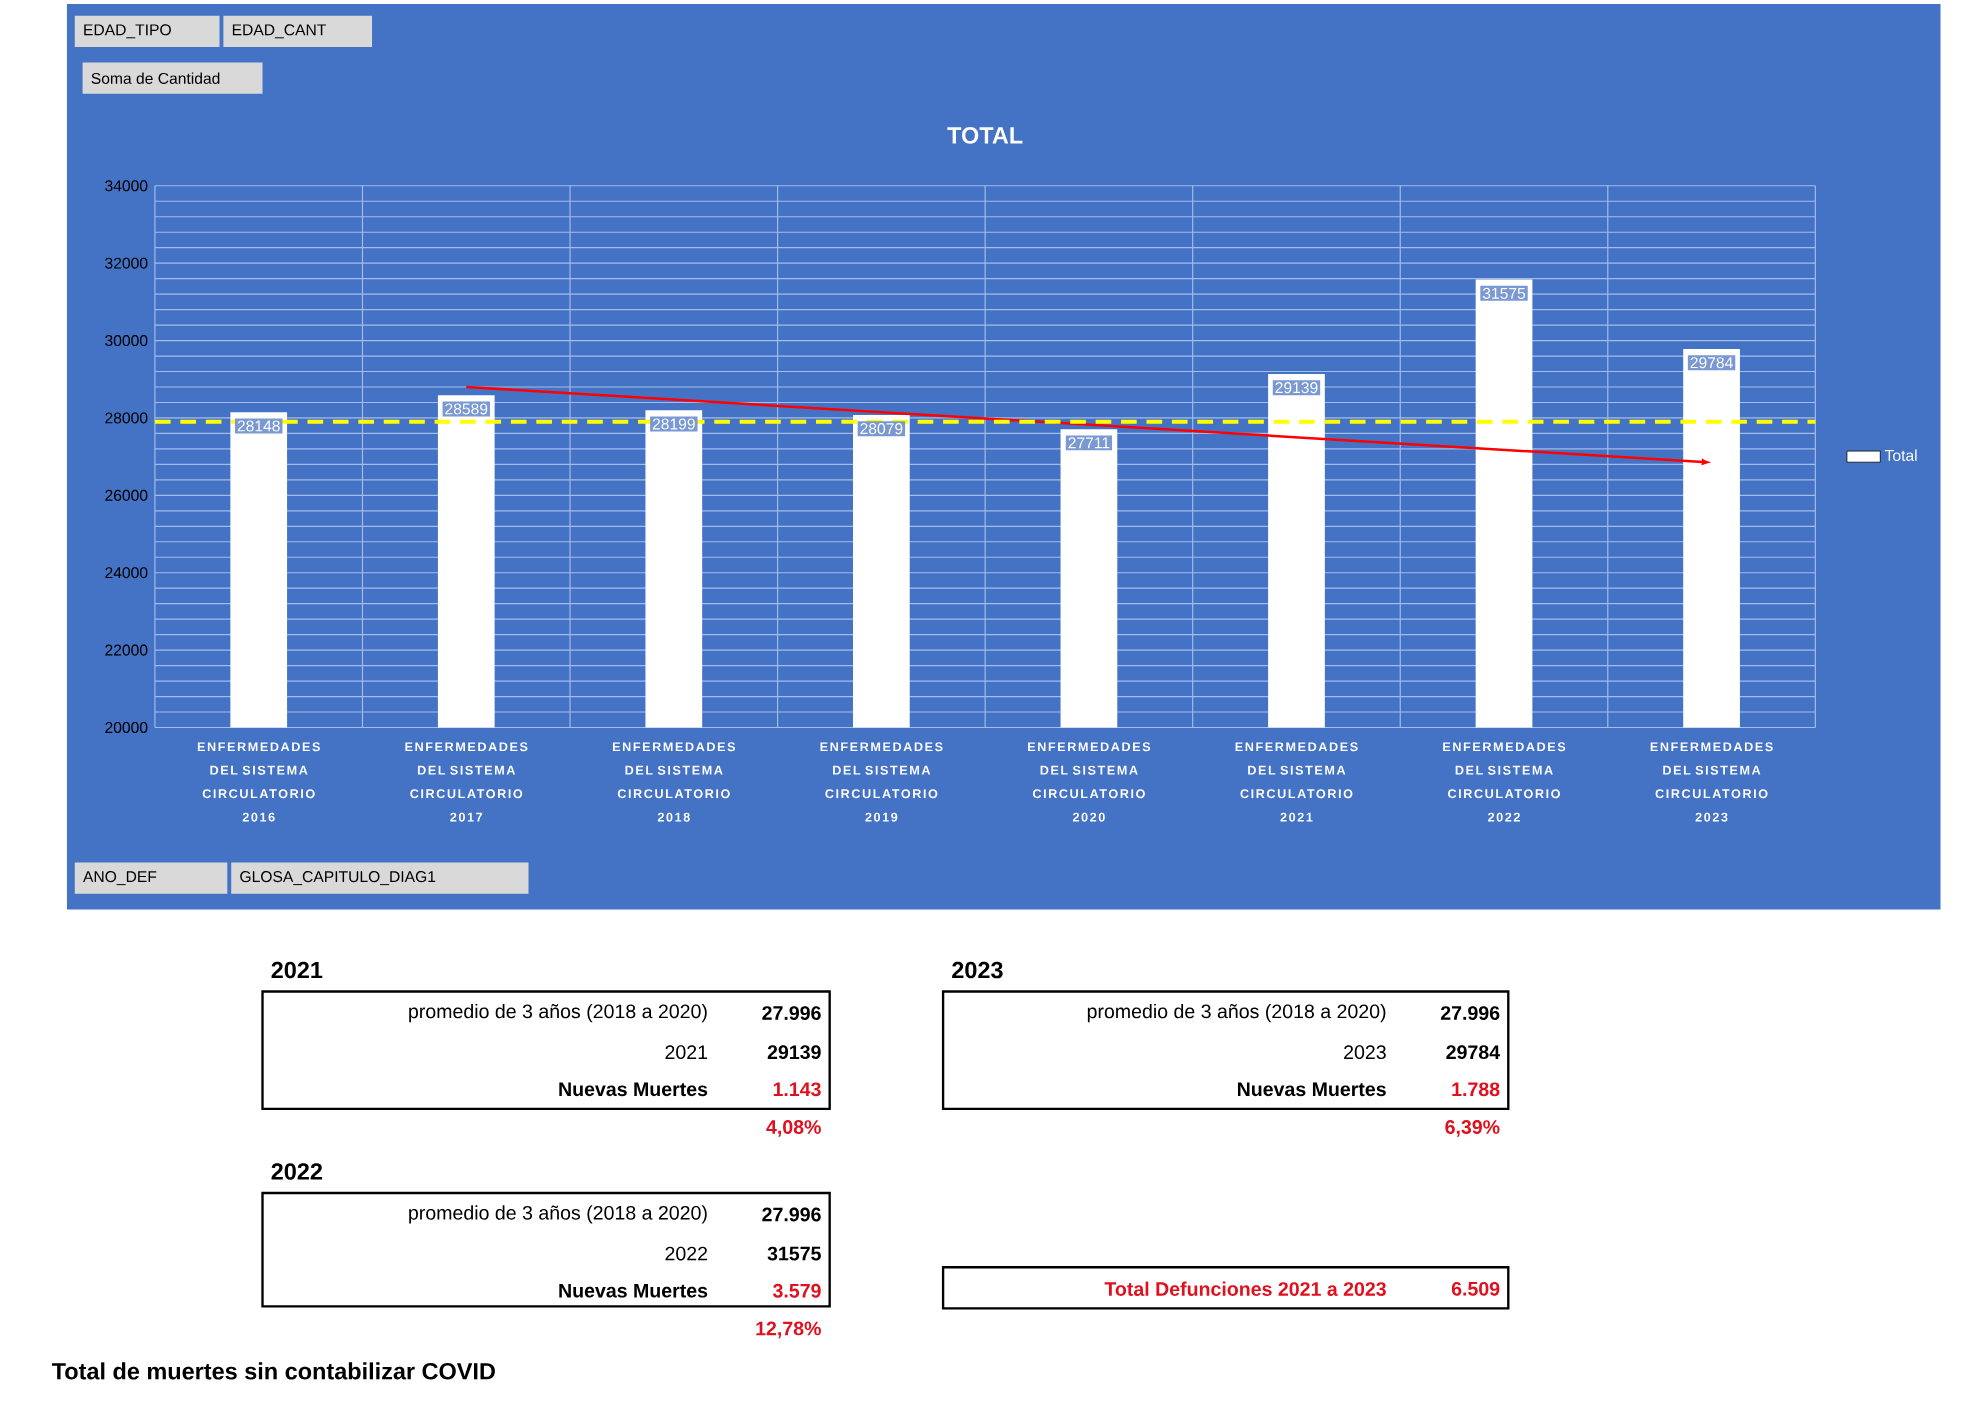  Describe the element at coordinates (797, 1089) in the screenshot. I see `text: 1.143` at that location.